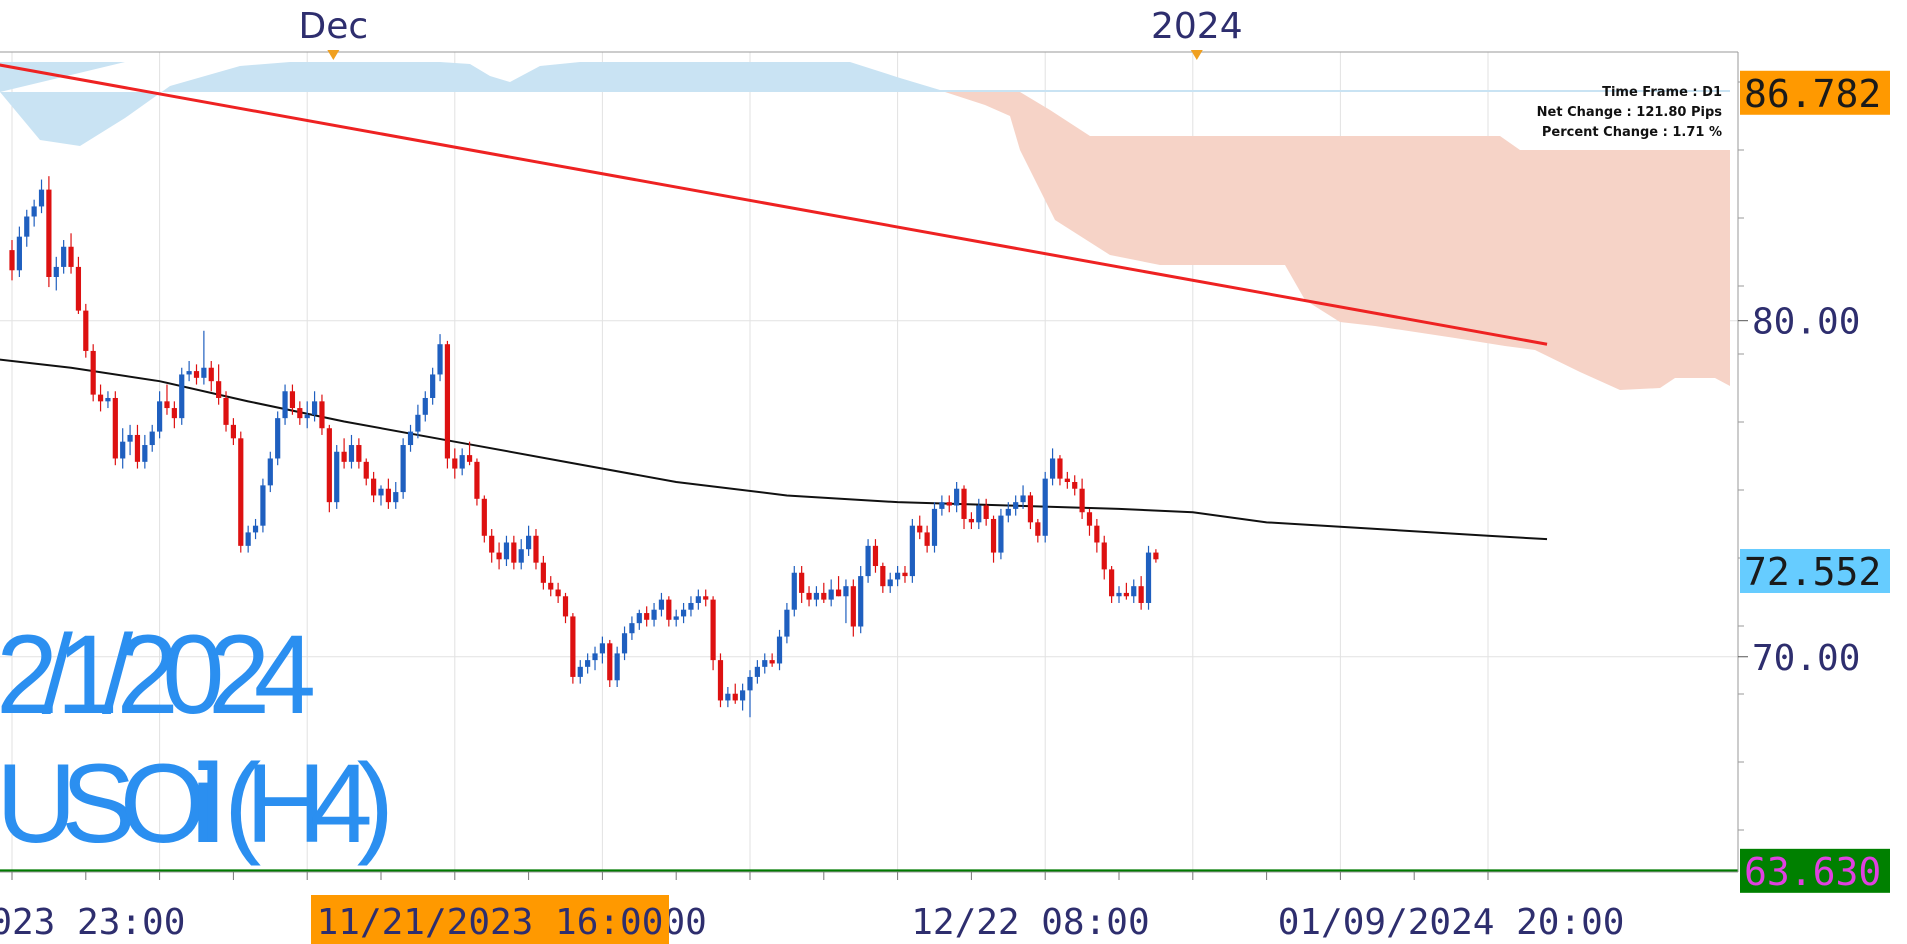 Image resolution: width=1907 pixels, height=944 pixels. Describe the element at coordinates (490, 919) in the screenshot. I see `crosshair-label-bg` at that location.